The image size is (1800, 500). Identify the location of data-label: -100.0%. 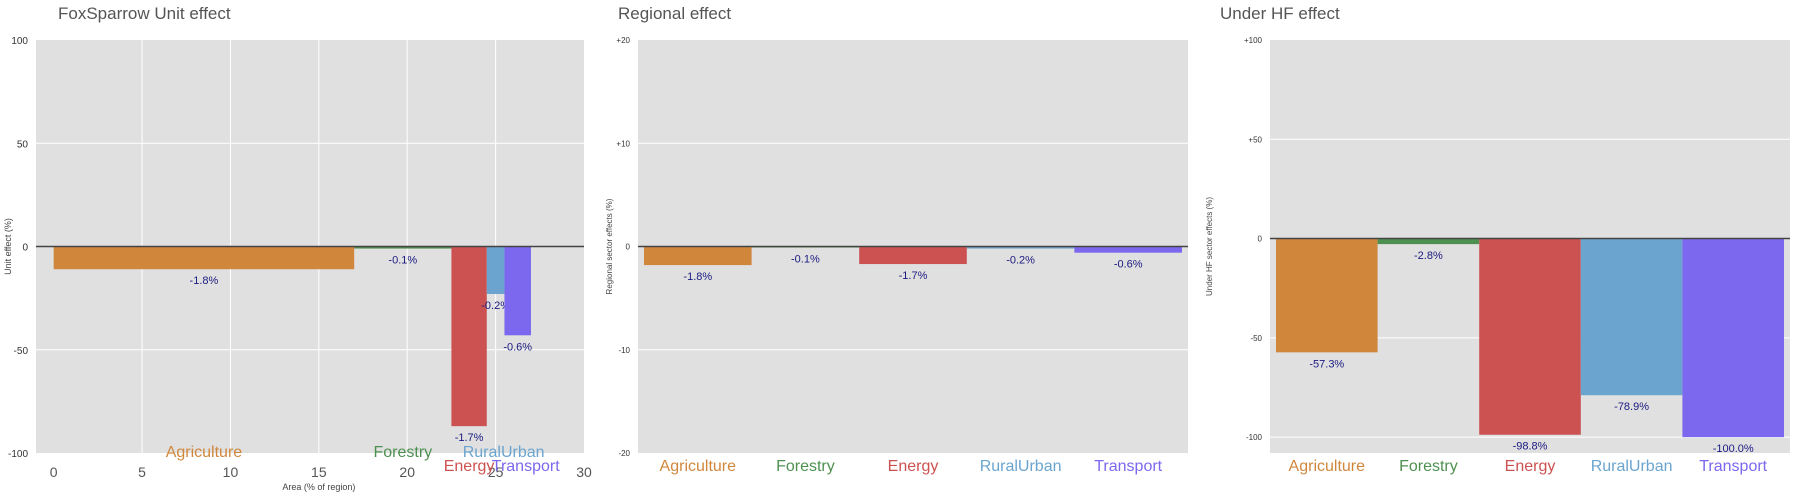
(1733, 449).